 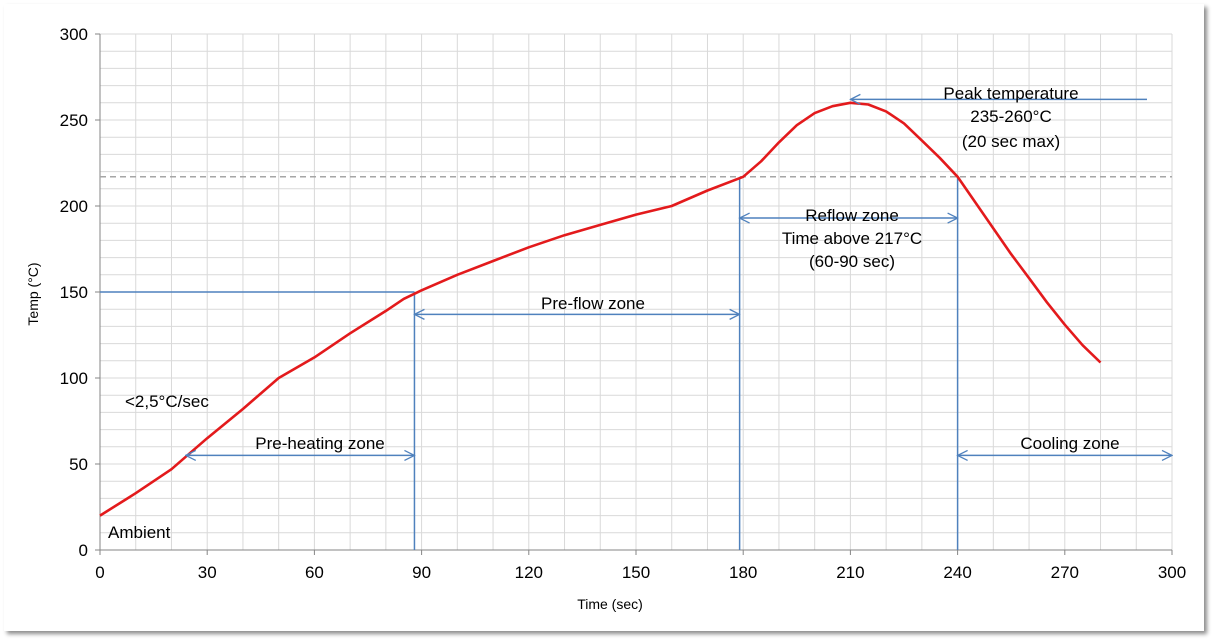 I want to click on annotation-reflow3: (60-90 sec), so click(x=852, y=261).